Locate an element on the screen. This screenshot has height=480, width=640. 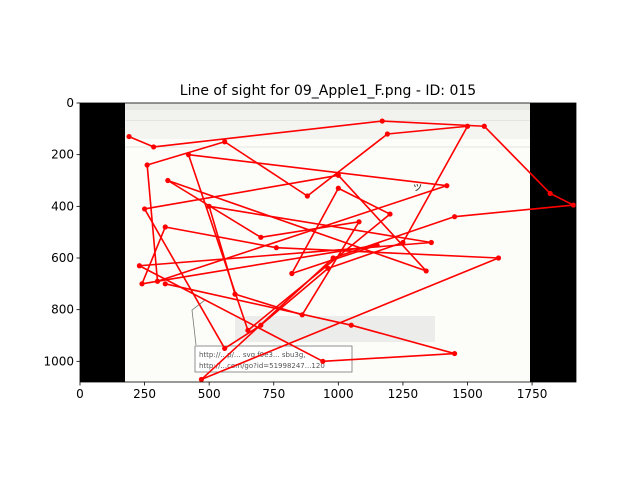
mail-header-band is located at coordinates (327, 130).